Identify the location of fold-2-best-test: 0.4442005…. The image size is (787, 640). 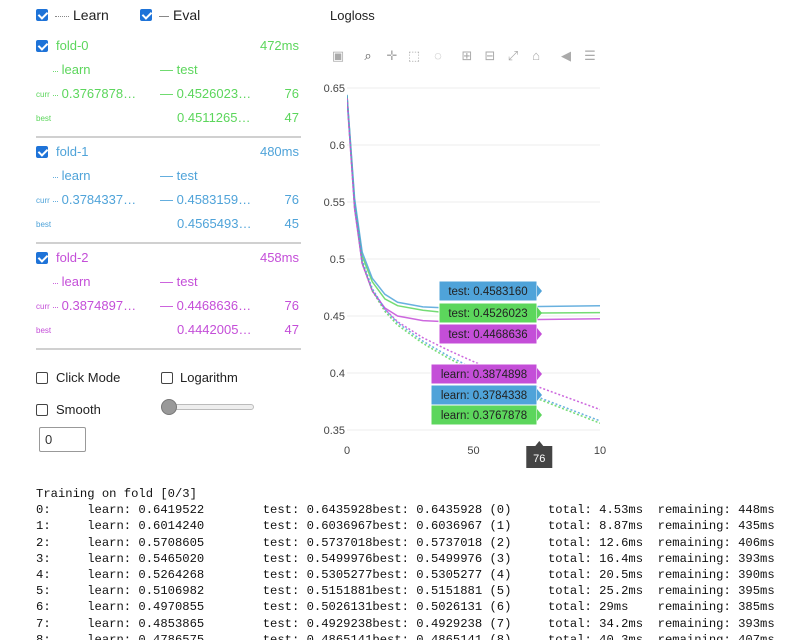
(214, 329).